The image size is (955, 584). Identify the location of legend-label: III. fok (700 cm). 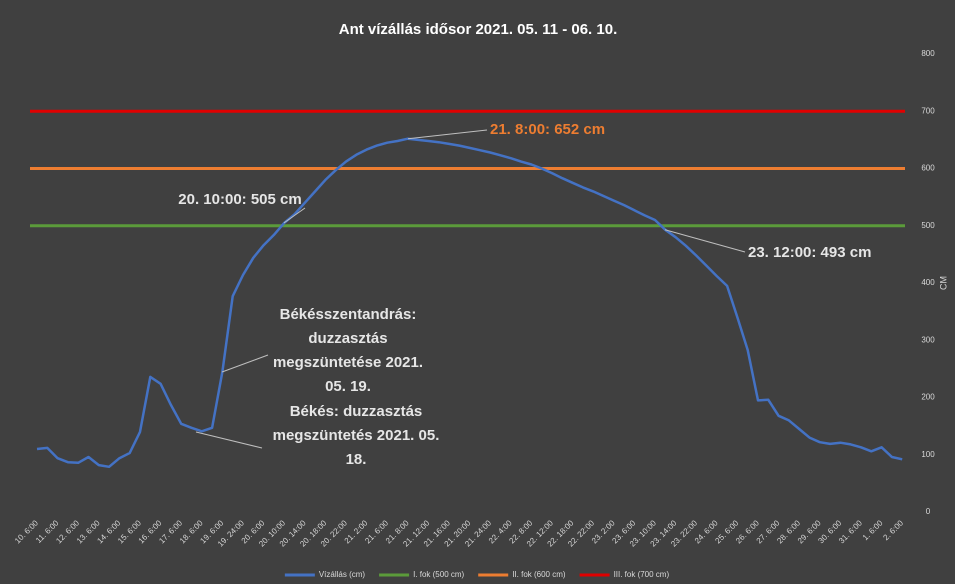
(642, 574).